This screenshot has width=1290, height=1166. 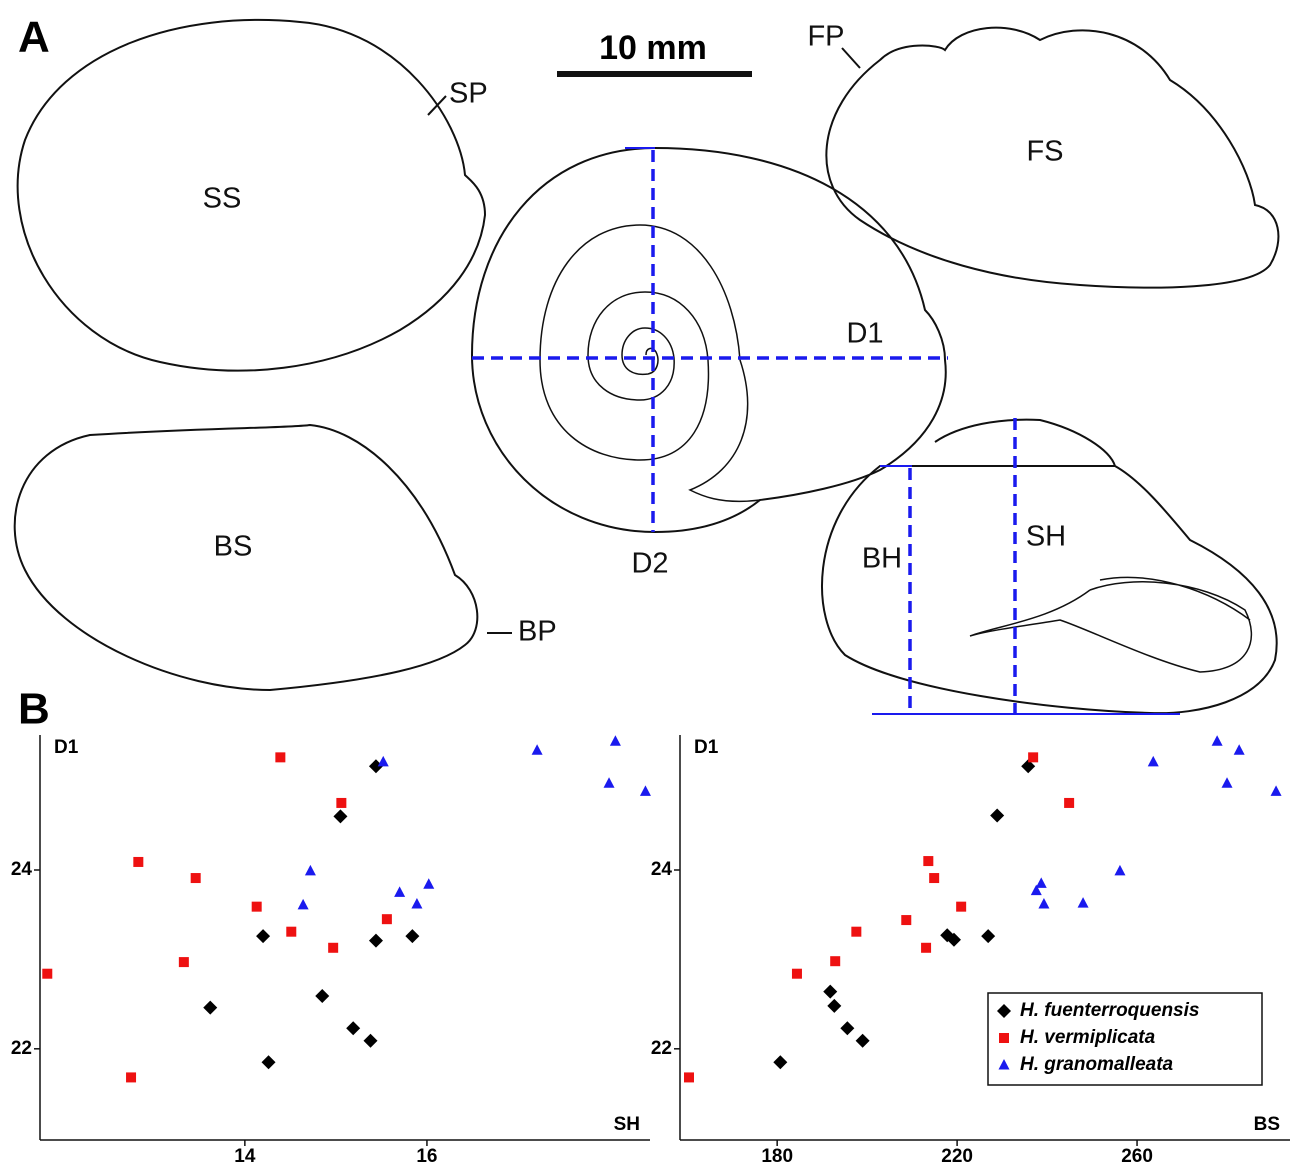 I want to click on x-axis-label: SH, so click(x=627, y=1124).